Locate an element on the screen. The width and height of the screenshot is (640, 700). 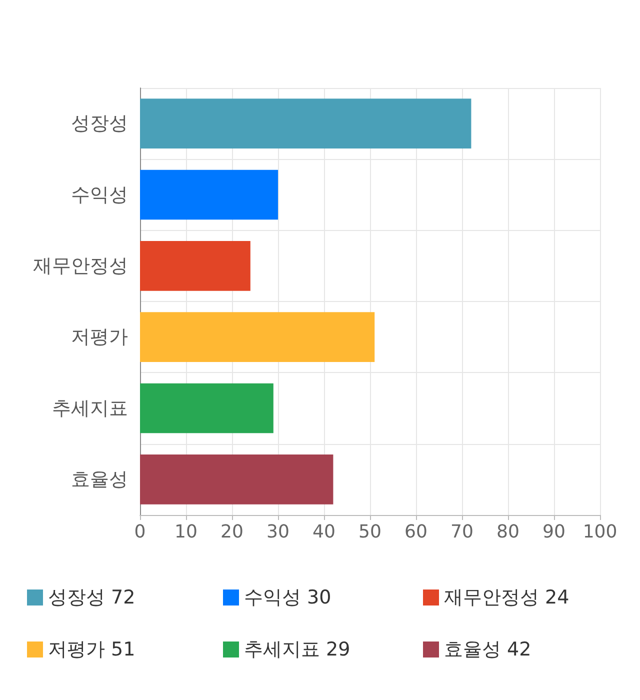
x-tick-label: 30 is located at coordinates (278, 532).